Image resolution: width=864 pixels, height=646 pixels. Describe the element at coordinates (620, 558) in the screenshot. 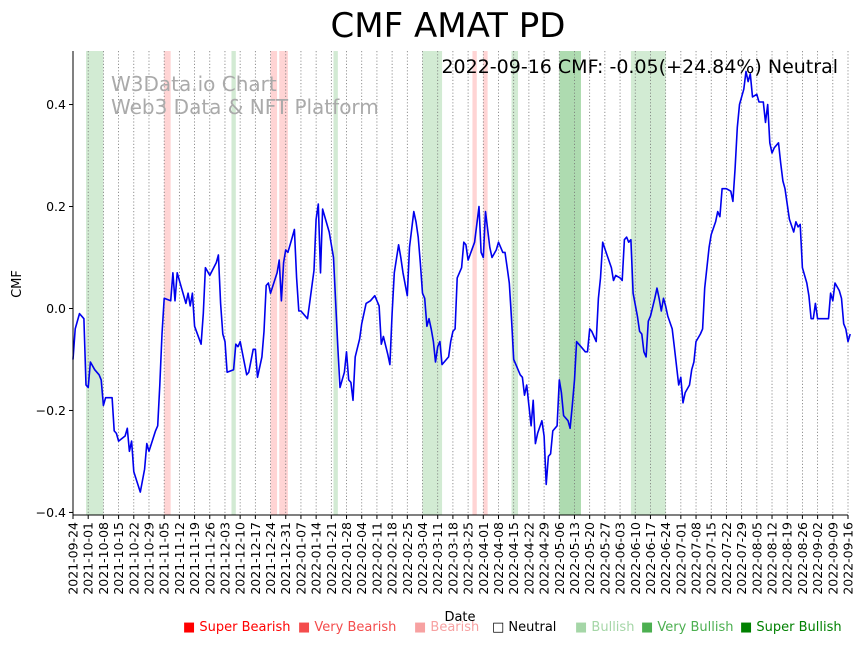

I see `x-tick-label: 2022-06-03` at that location.